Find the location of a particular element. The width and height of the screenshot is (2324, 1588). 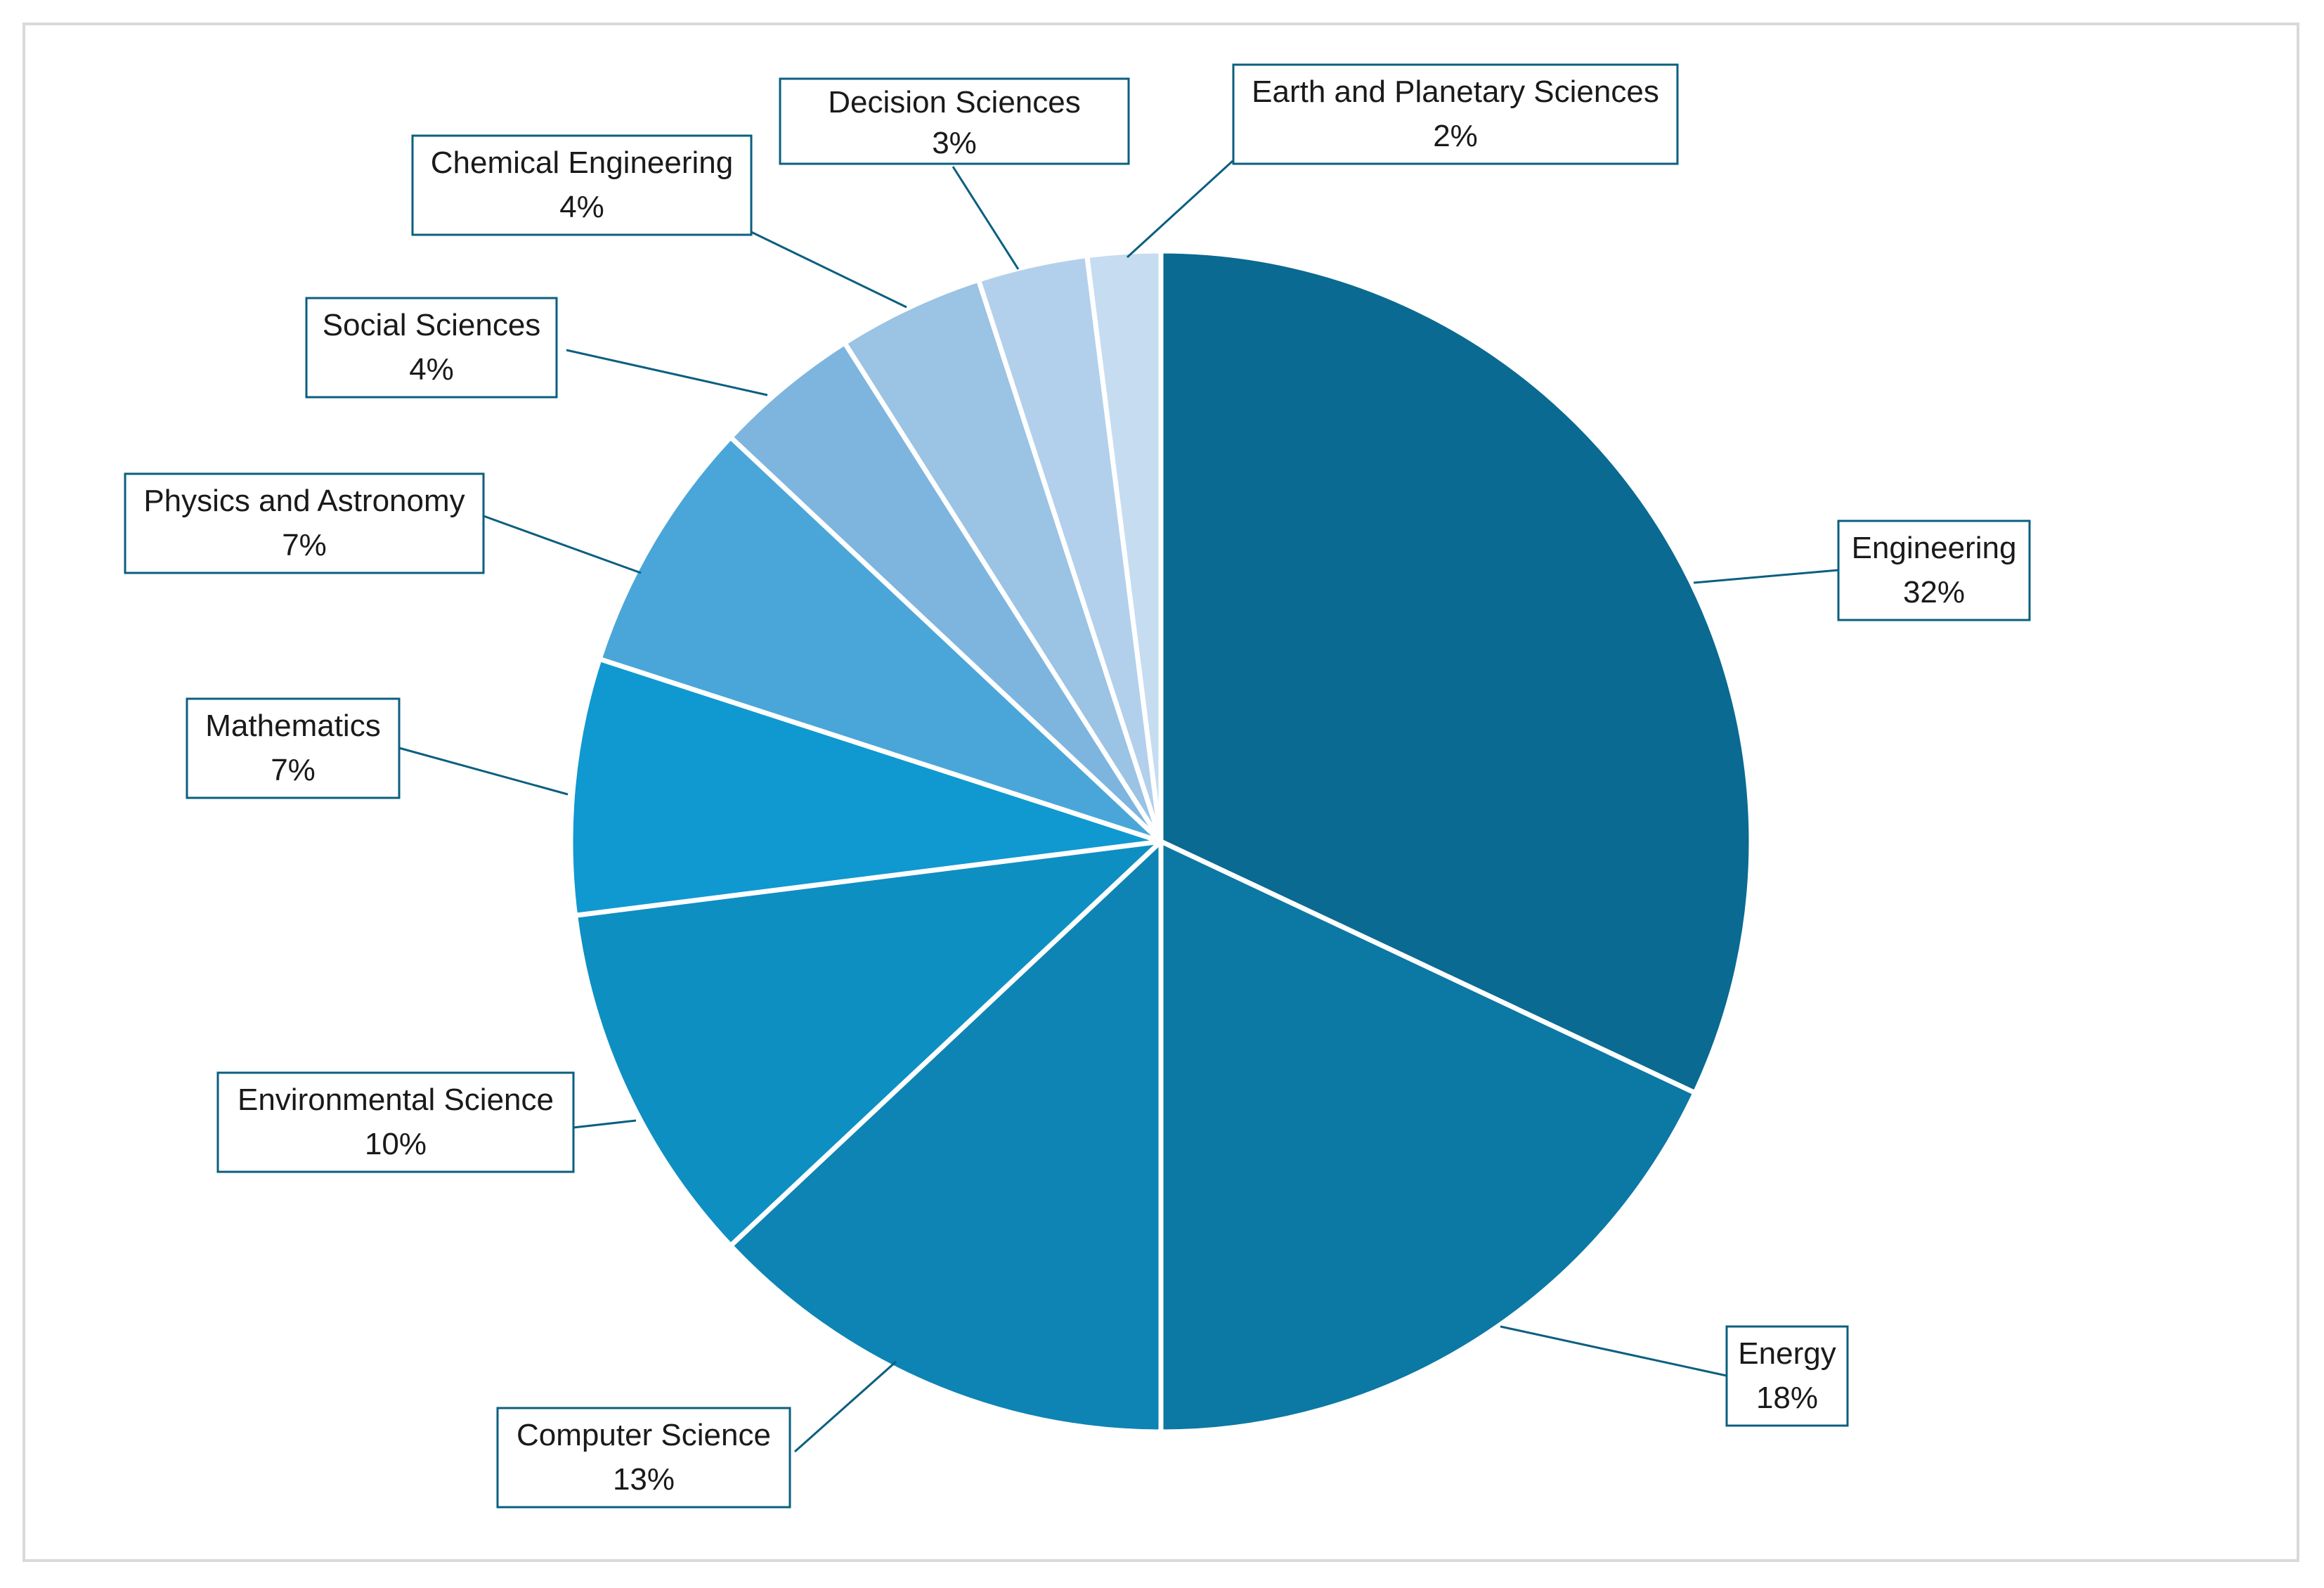

data-label-engineering: Engineering 32% is located at coordinates (1934, 570).